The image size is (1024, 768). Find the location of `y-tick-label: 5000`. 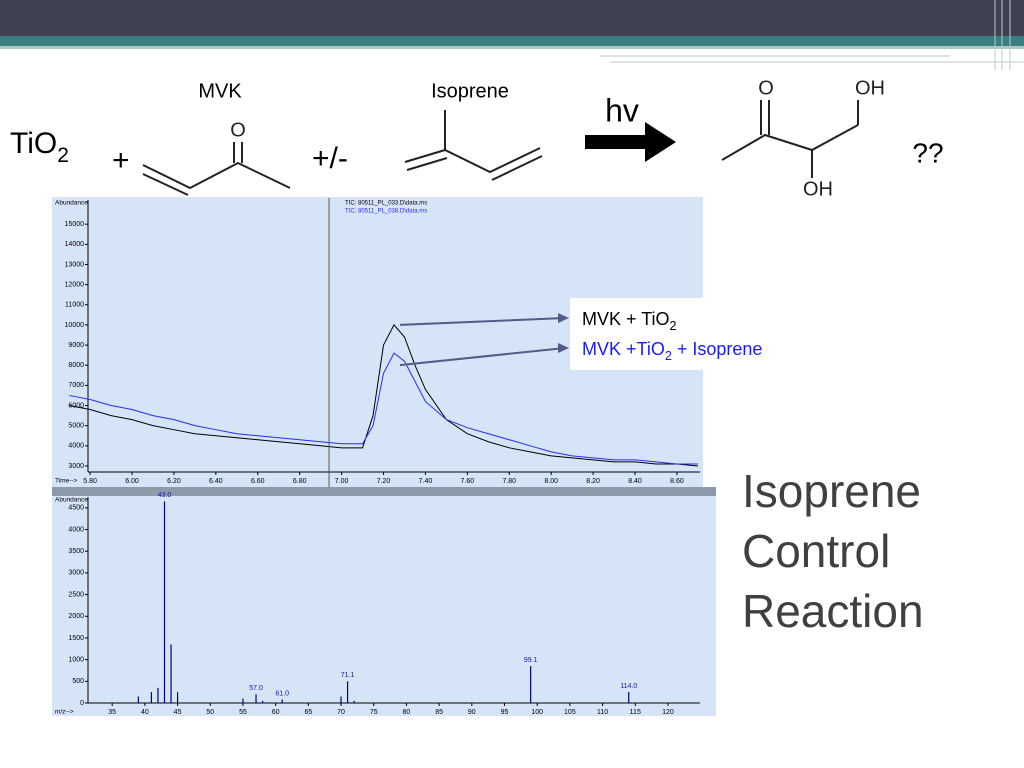

y-tick-label: 5000 is located at coordinates (76, 426).